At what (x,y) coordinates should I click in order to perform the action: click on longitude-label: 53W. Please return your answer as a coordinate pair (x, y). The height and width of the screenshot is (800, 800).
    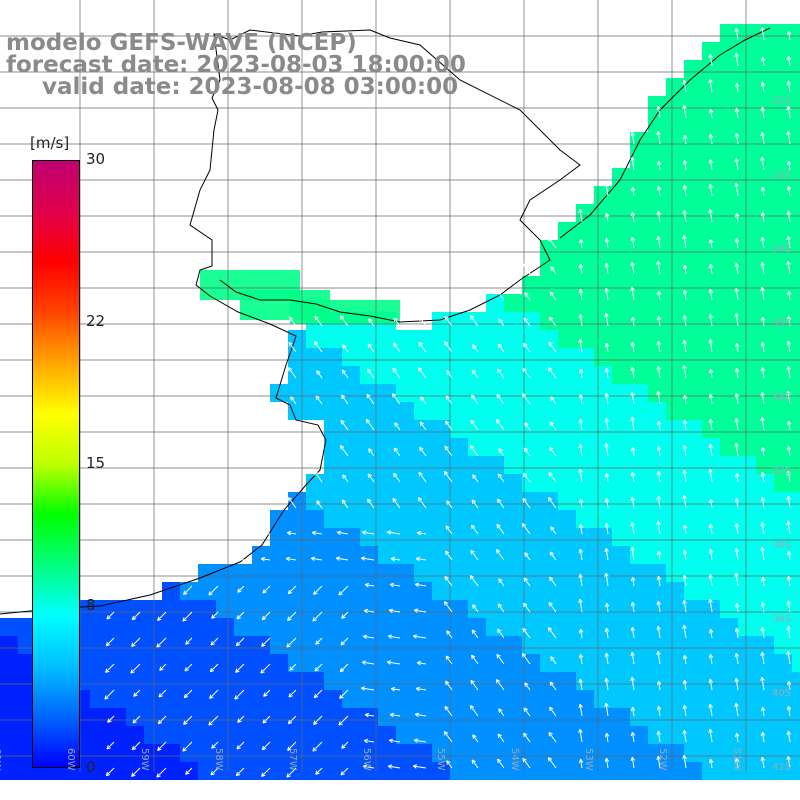
    Looking at the image, I should click on (588, 759).